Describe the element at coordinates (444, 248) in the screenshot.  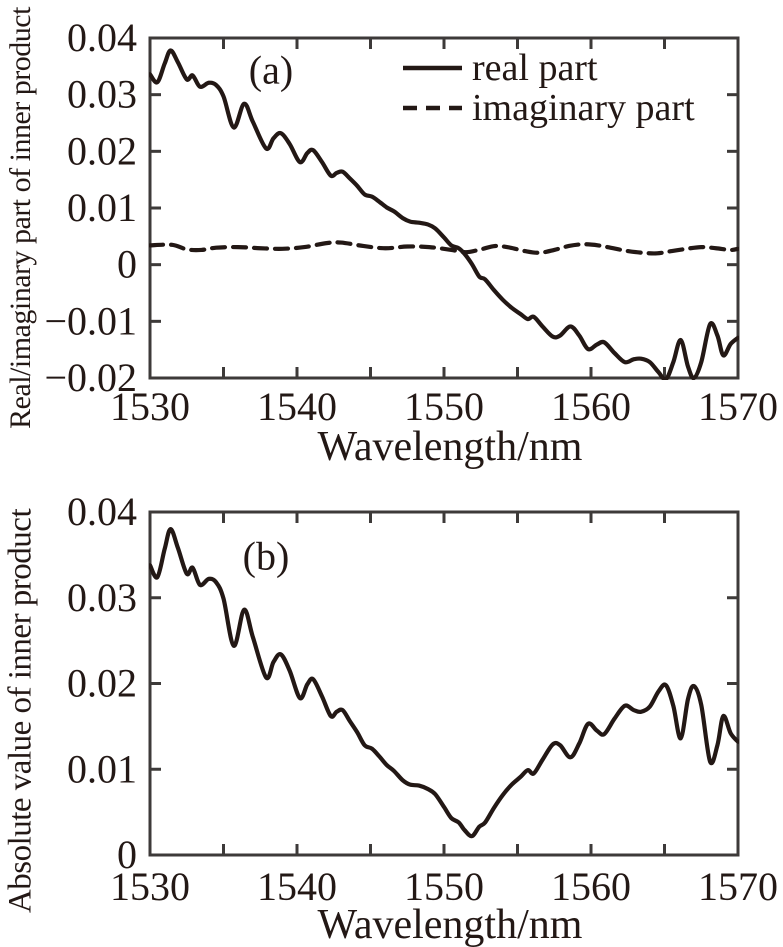
I see `series-imaginary-part` at that location.